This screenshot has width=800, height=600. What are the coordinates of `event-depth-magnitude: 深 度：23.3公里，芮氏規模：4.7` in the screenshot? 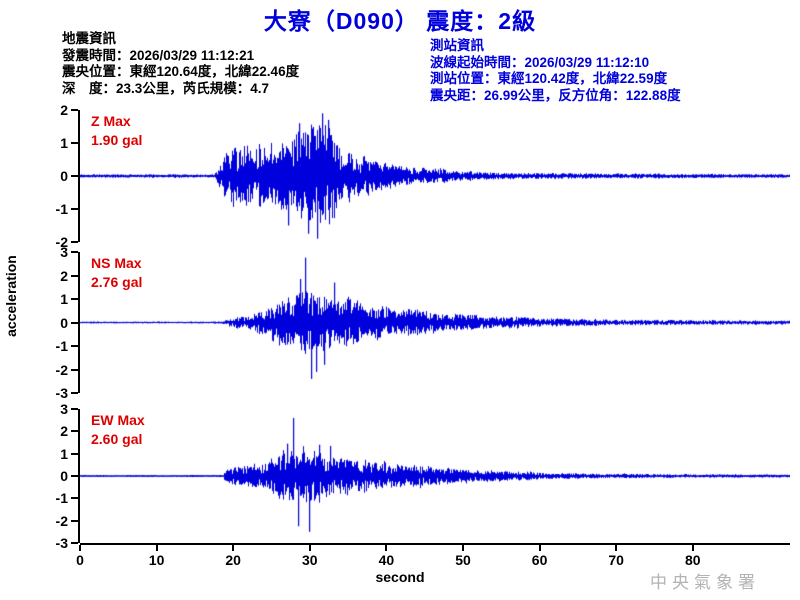 It's located at (166, 88).